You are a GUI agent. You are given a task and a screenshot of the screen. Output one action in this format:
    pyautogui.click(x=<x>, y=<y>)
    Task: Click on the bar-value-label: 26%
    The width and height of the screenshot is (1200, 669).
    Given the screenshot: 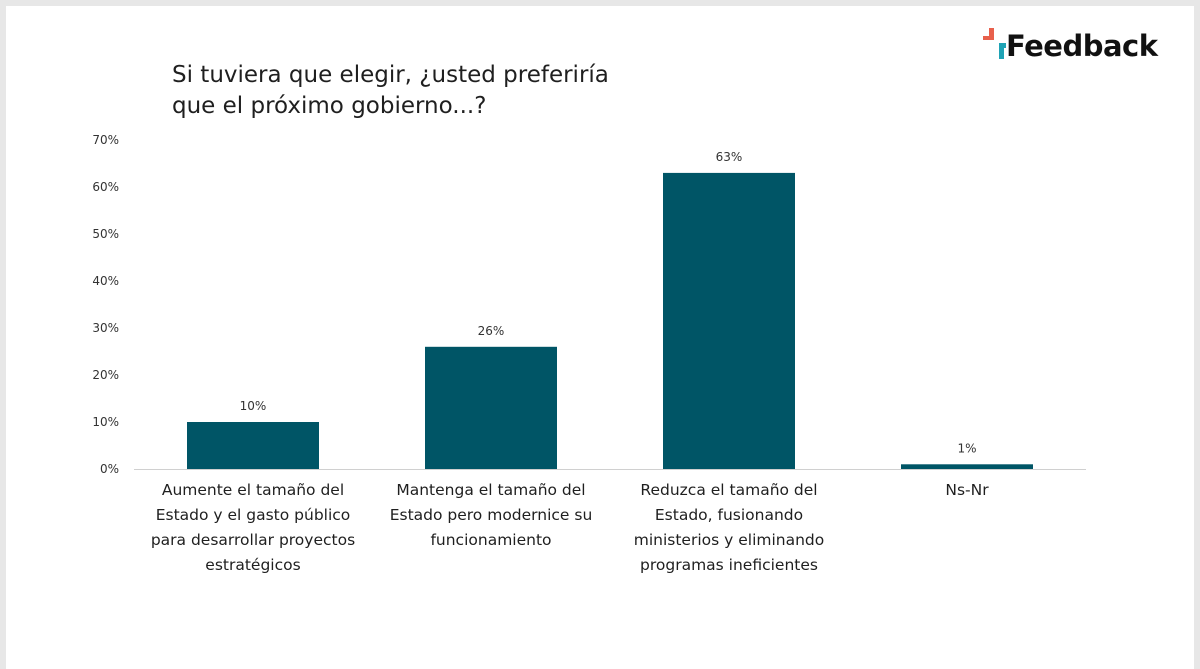 What is the action you would take?
    pyautogui.click(x=491, y=331)
    